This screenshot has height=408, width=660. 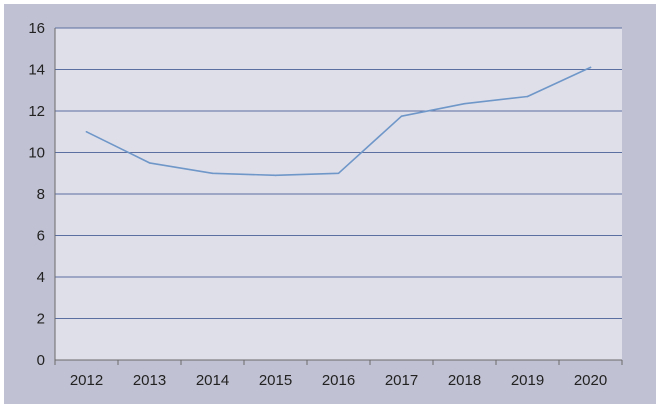 What do you see at coordinates (36, 194) in the screenshot?
I see `y-tick-labels: 0 2 4 6 8 10 12 14 16` at bounding box center [36, 194].